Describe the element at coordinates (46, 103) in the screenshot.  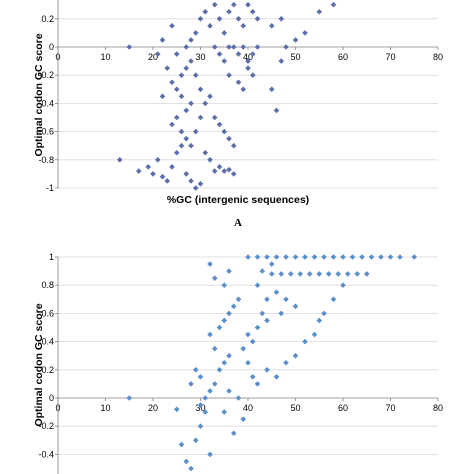
I see `panel-a-y-tick-label: -0.4` at that location.